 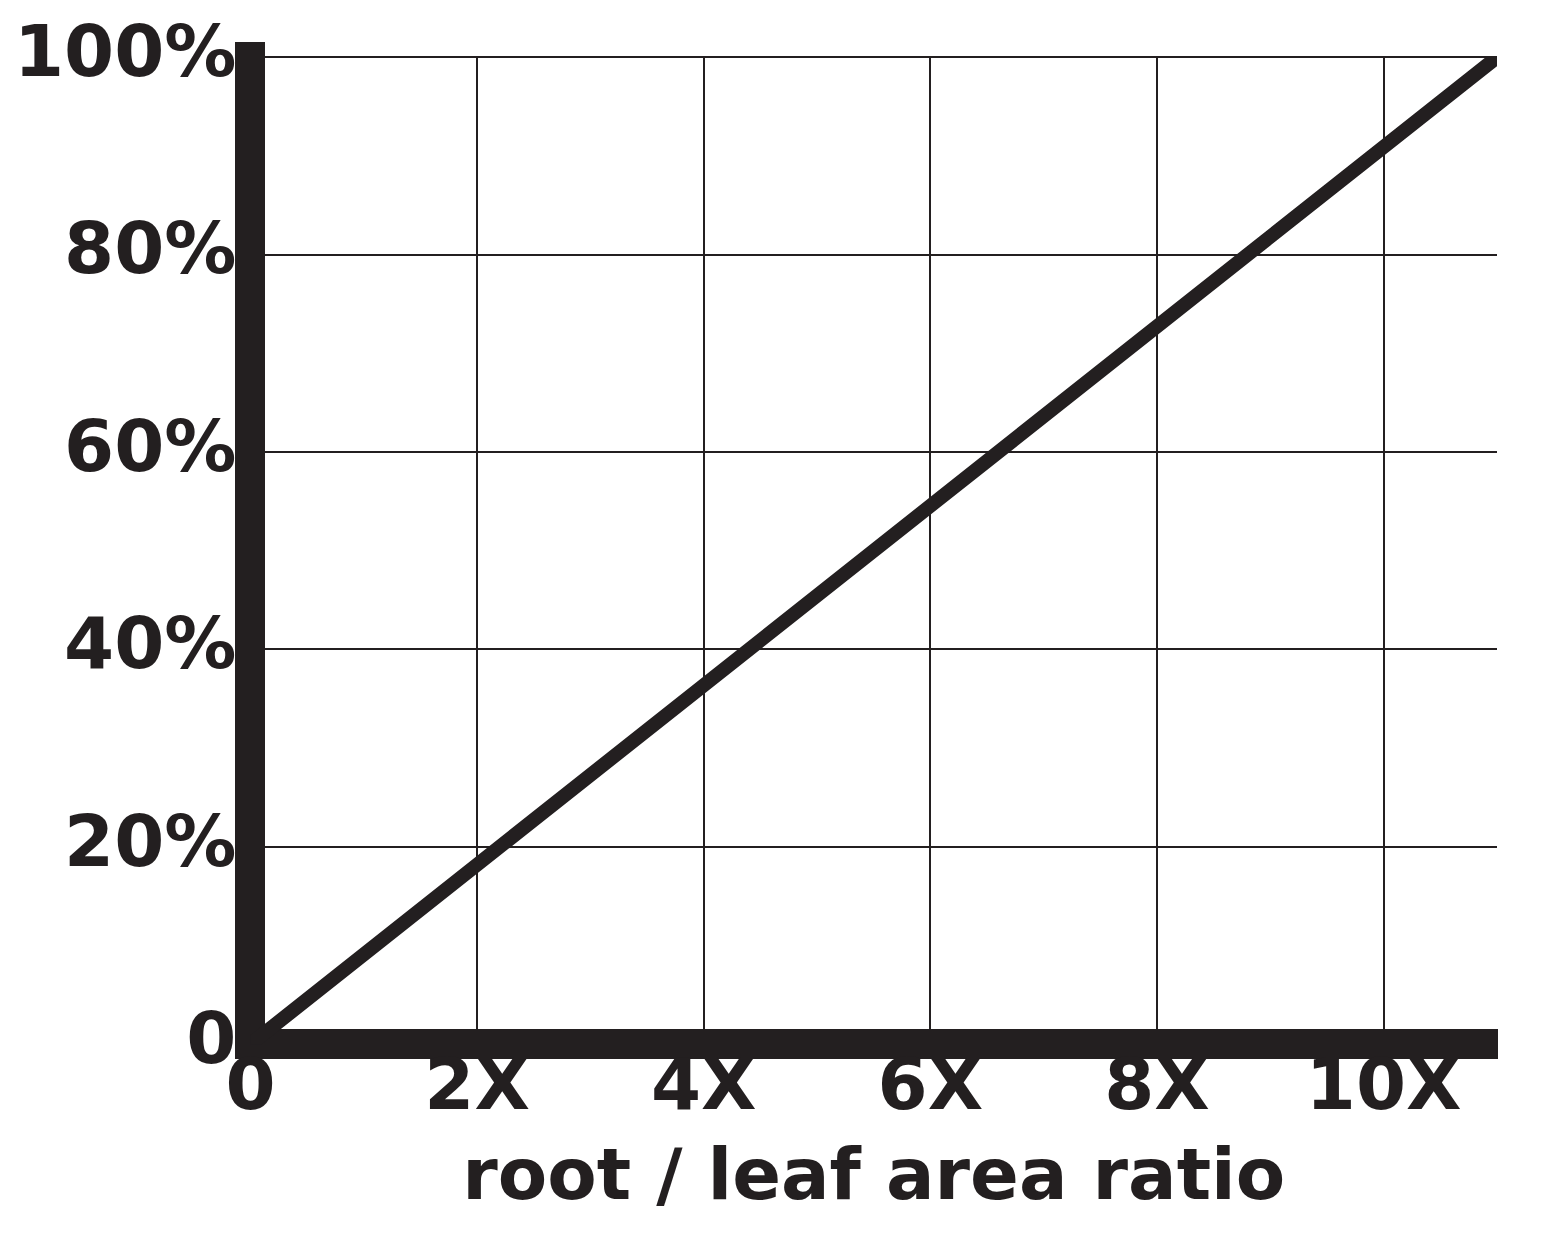 I want to click on x-axis-title: root / leaf area ratio, so click(x=874, y=1173).